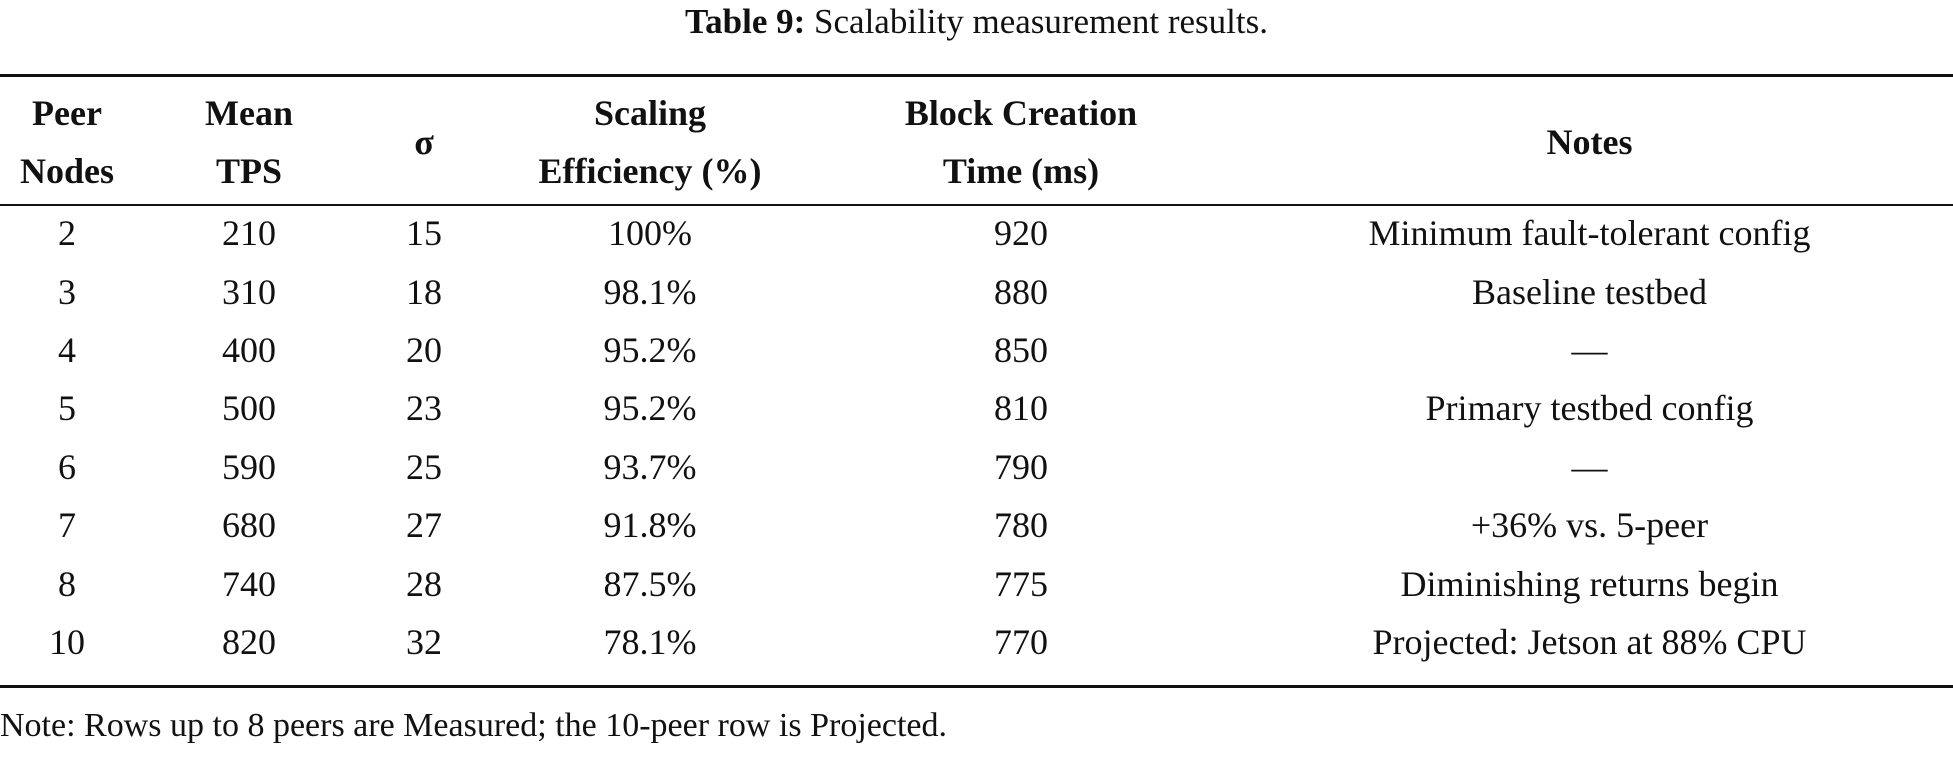  What do you see at coordinates (1021, 408) in the screenshot?
I see `cell-block-creation-time: 810` at bounding box center [1021, 408].